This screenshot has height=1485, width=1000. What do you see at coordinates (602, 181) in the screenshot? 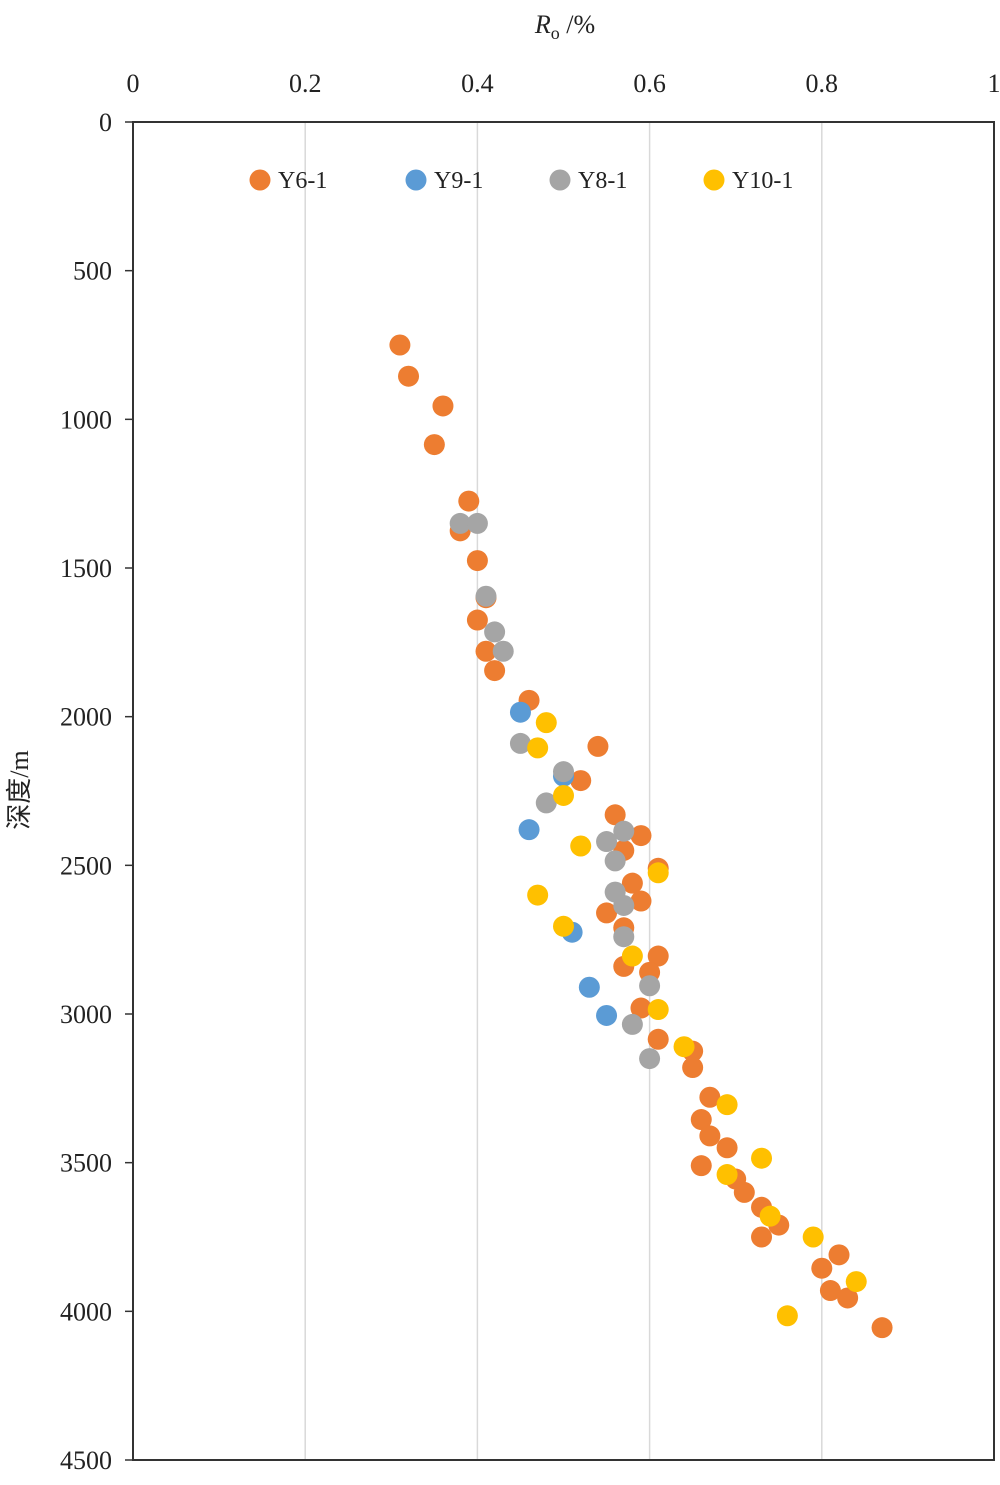
I see `legend-label: Y8-1` at bounding box center [602, 181].